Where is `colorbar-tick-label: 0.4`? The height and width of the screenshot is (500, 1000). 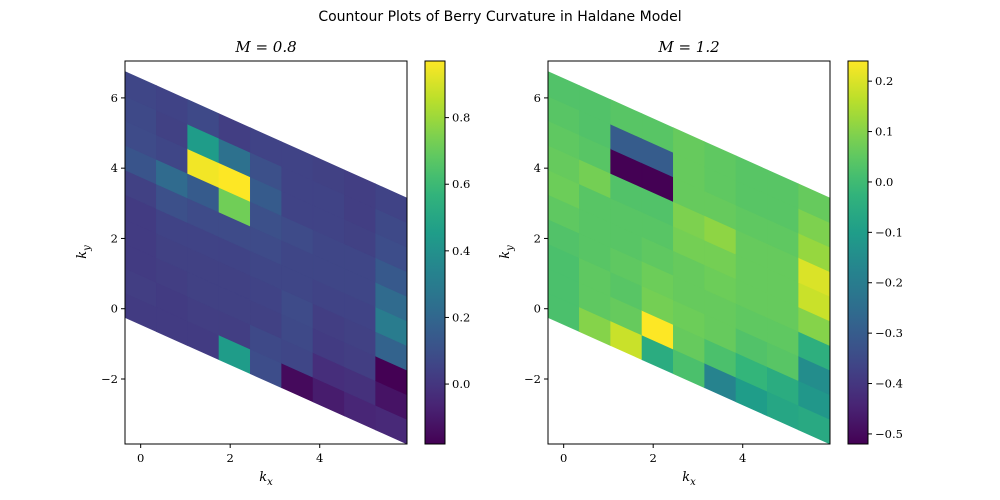 colorbar-tick-label: 0.4 is located at coordinates (461, 251).